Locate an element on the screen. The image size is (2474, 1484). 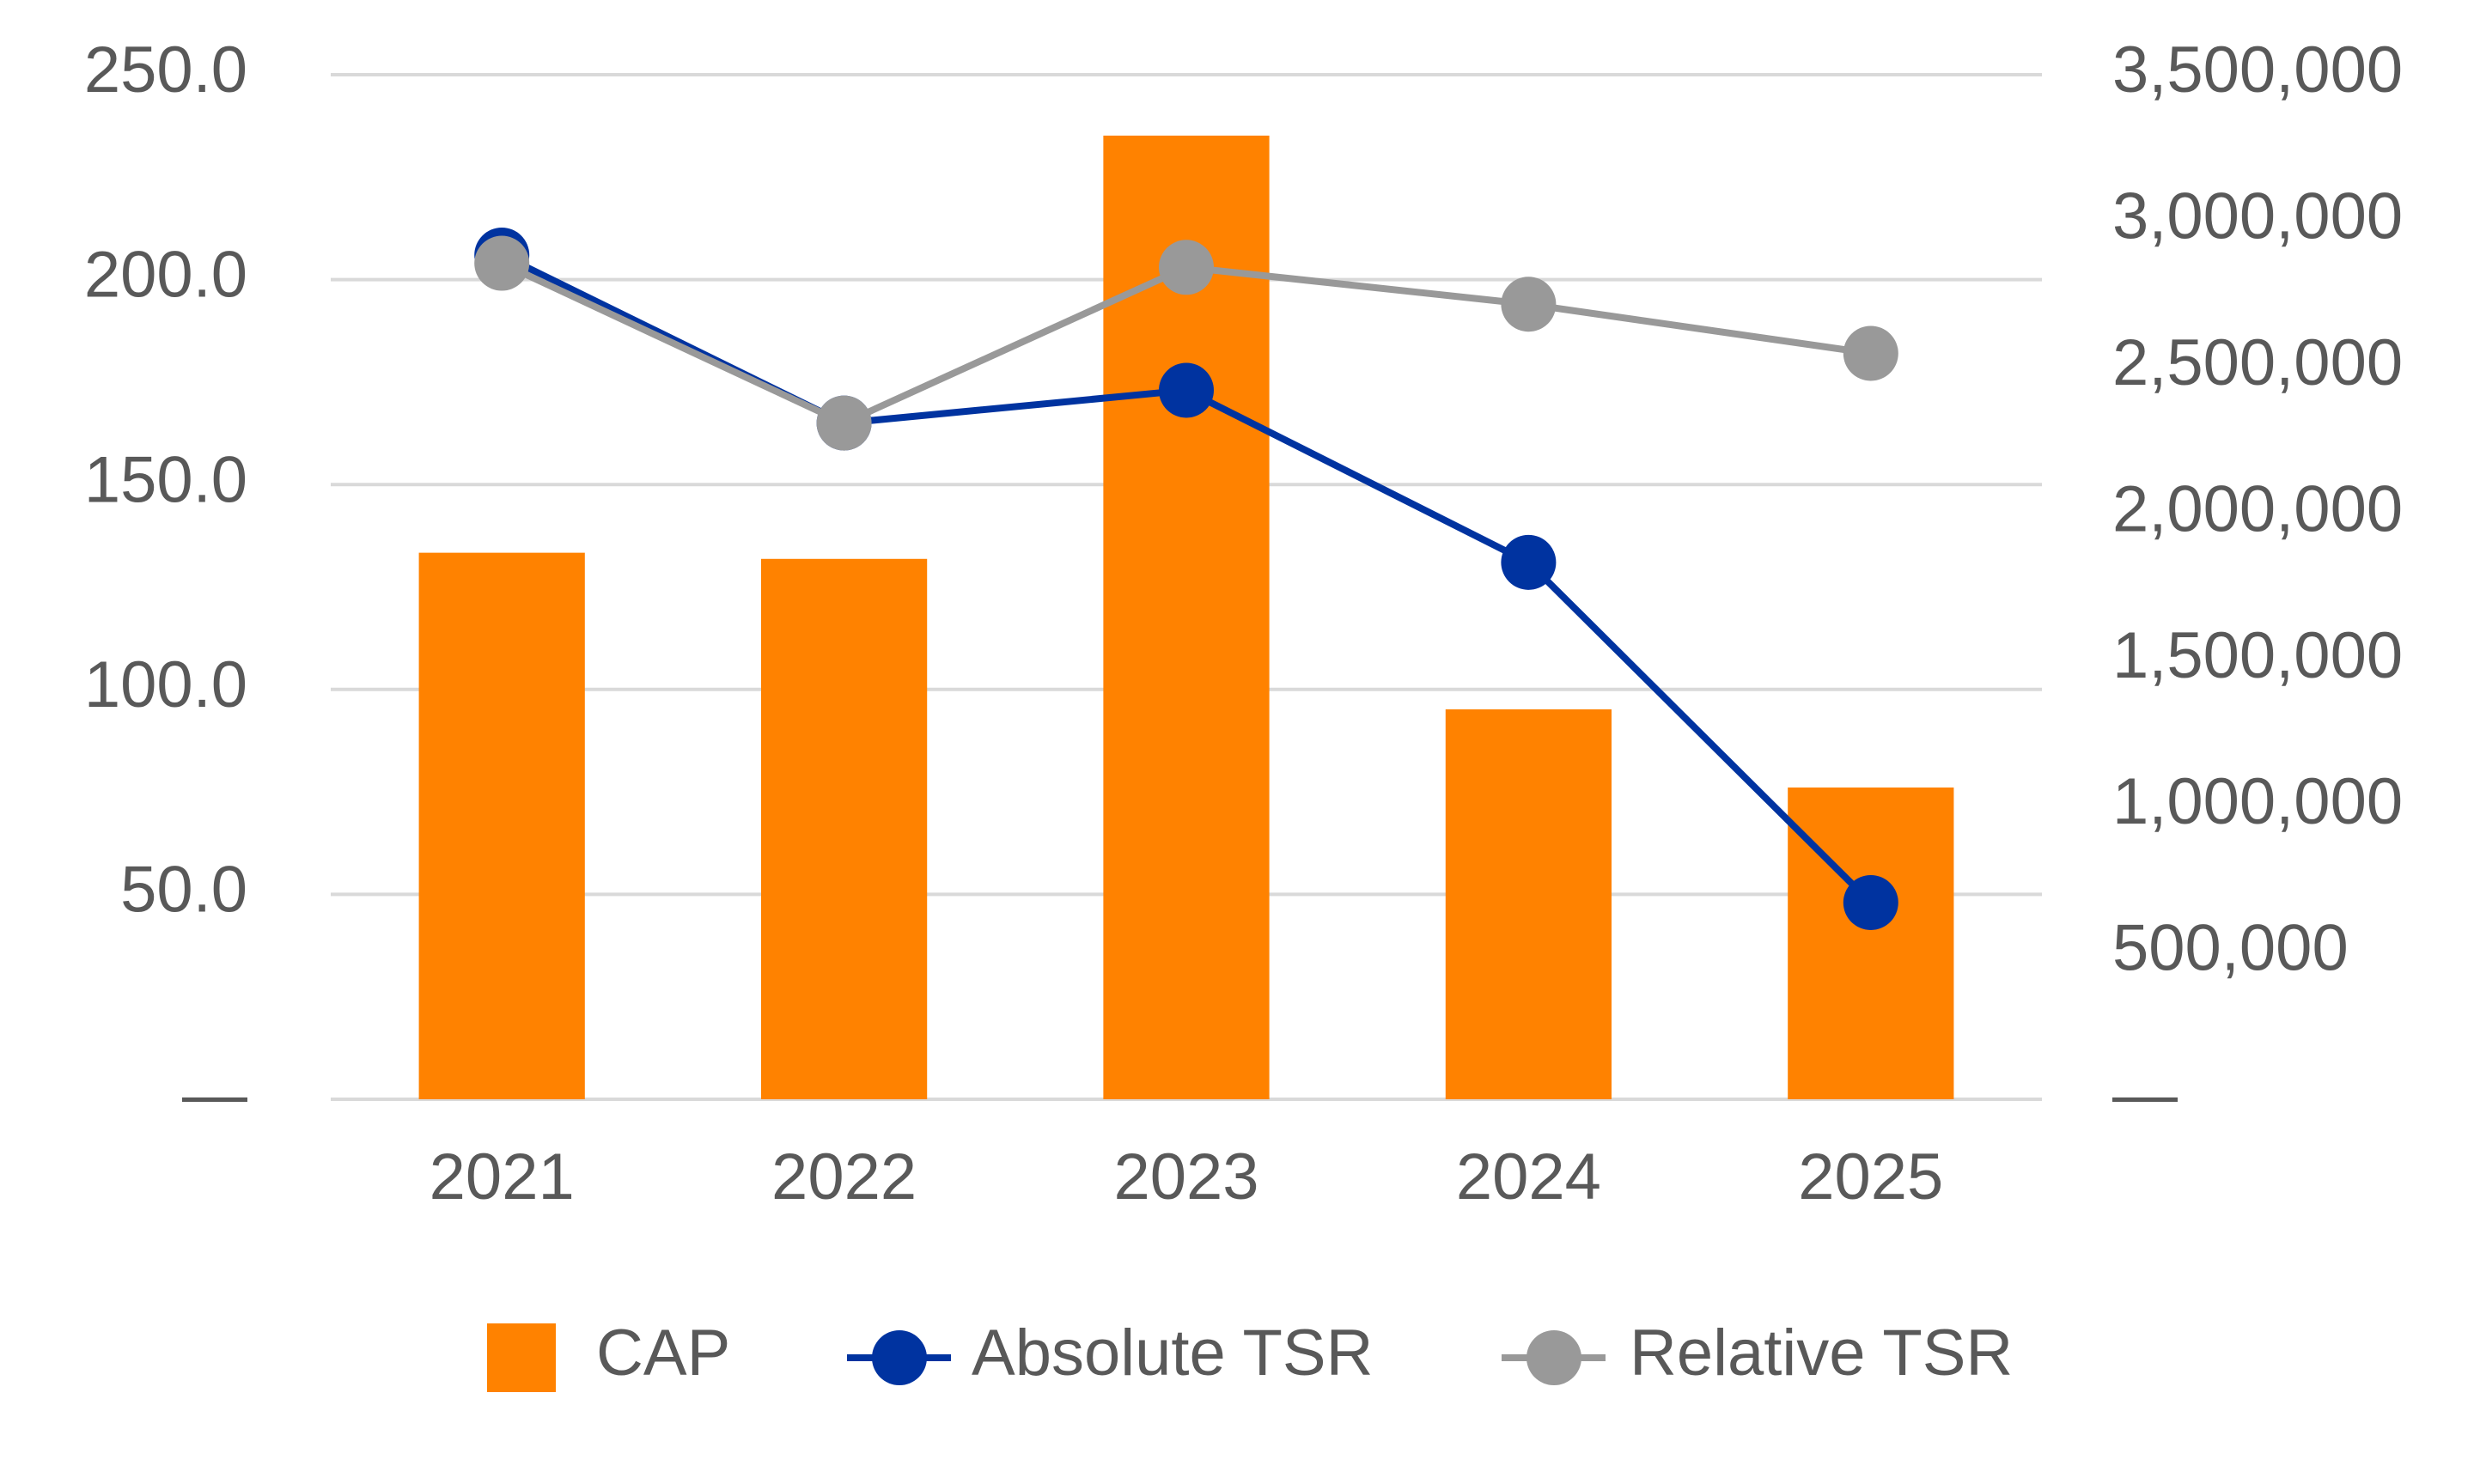
legend-label: Relative TSR is located at coordinates (1821, 1353).